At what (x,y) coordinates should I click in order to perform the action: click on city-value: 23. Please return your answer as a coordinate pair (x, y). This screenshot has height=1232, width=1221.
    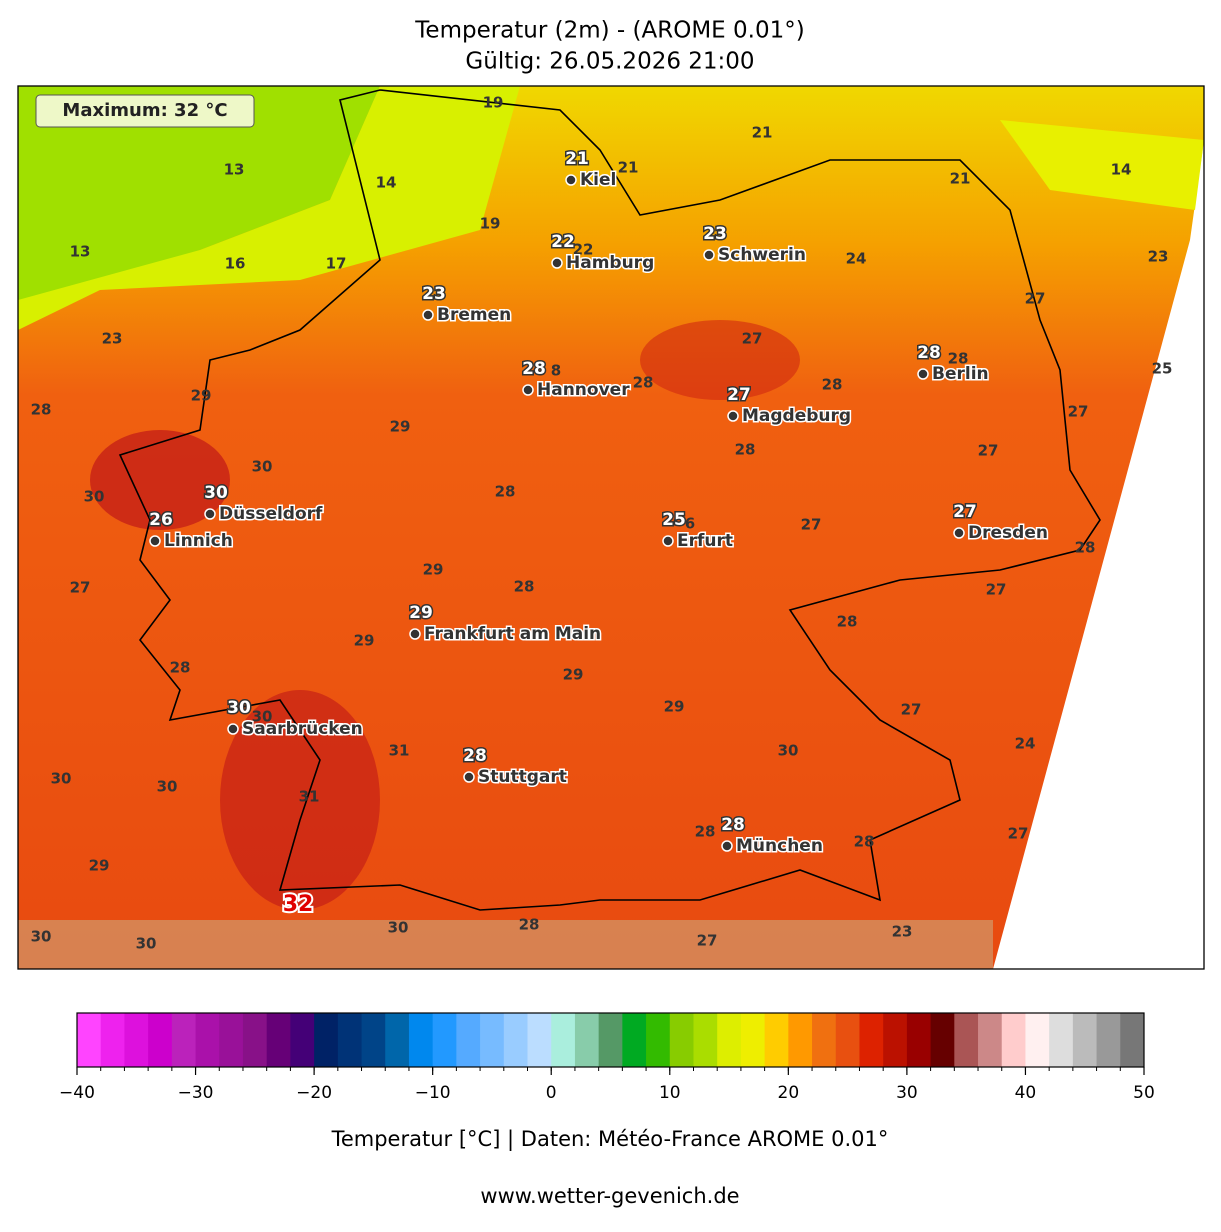
    Looking at the image, I should click on (715, 234).